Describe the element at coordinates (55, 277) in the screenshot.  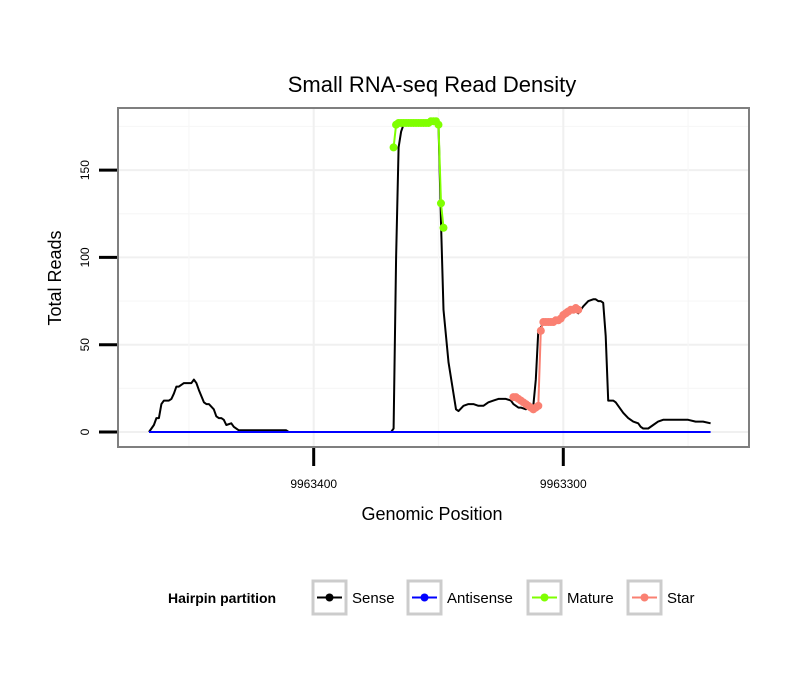
I see `y-axis-title: Total Reads` at that location.